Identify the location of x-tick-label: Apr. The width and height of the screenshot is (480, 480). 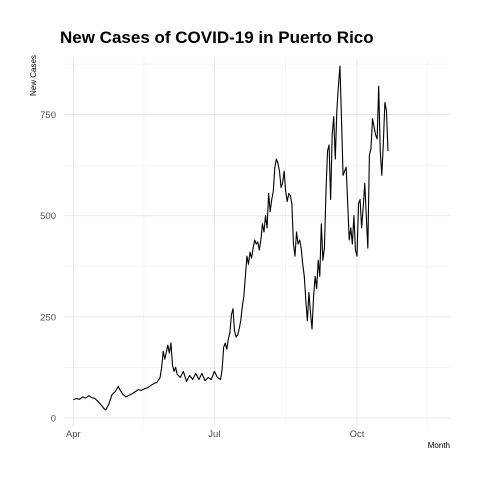
(73, 434).